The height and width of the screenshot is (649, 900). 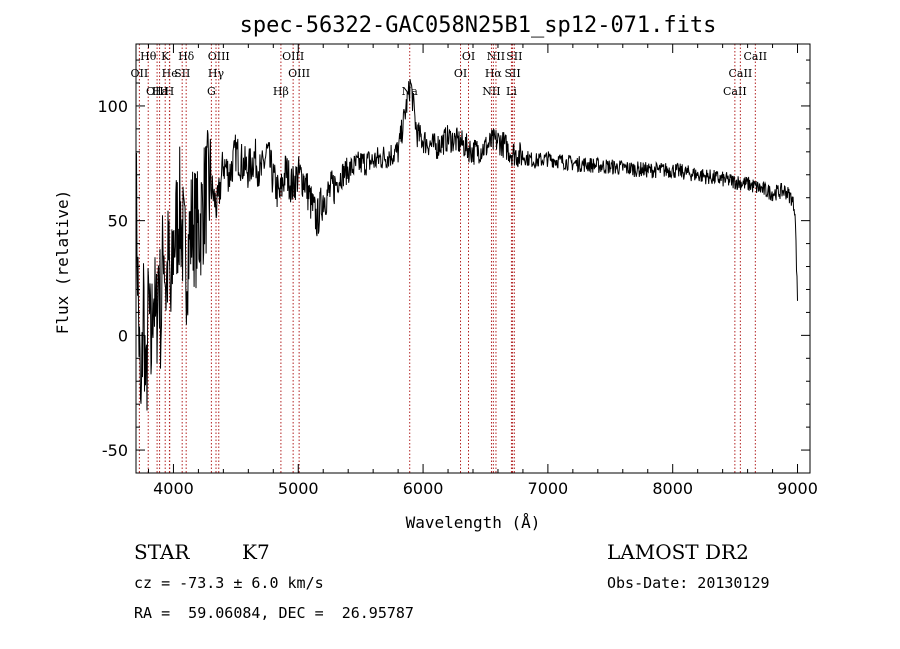 What do you see at coordinates (491, 91) in the screenshot?
I see `marker-label-20: NII` at bounding box center [491, 91].